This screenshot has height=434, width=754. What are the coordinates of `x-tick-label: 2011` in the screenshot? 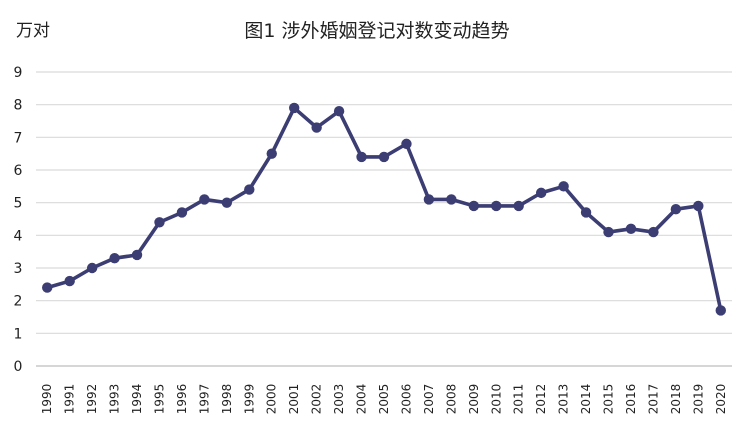 It's located at (519, 399).